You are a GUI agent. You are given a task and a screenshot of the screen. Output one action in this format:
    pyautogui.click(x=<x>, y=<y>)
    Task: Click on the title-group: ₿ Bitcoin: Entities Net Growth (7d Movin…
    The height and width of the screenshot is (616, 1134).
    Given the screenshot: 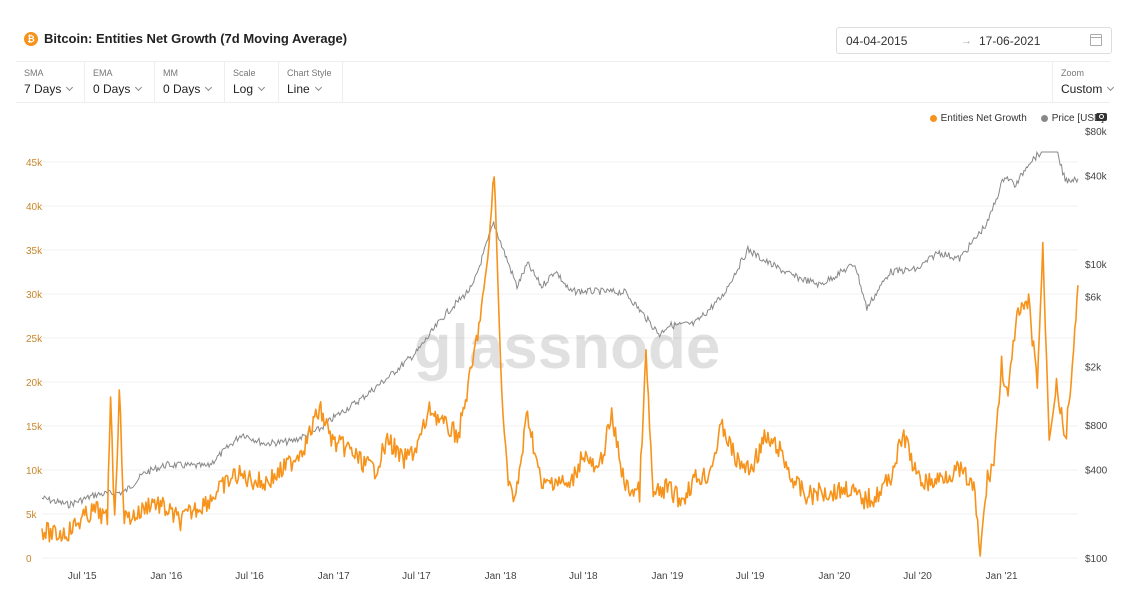 What is the action you would take?
    pyautogui.click(x=185, y=38)
    